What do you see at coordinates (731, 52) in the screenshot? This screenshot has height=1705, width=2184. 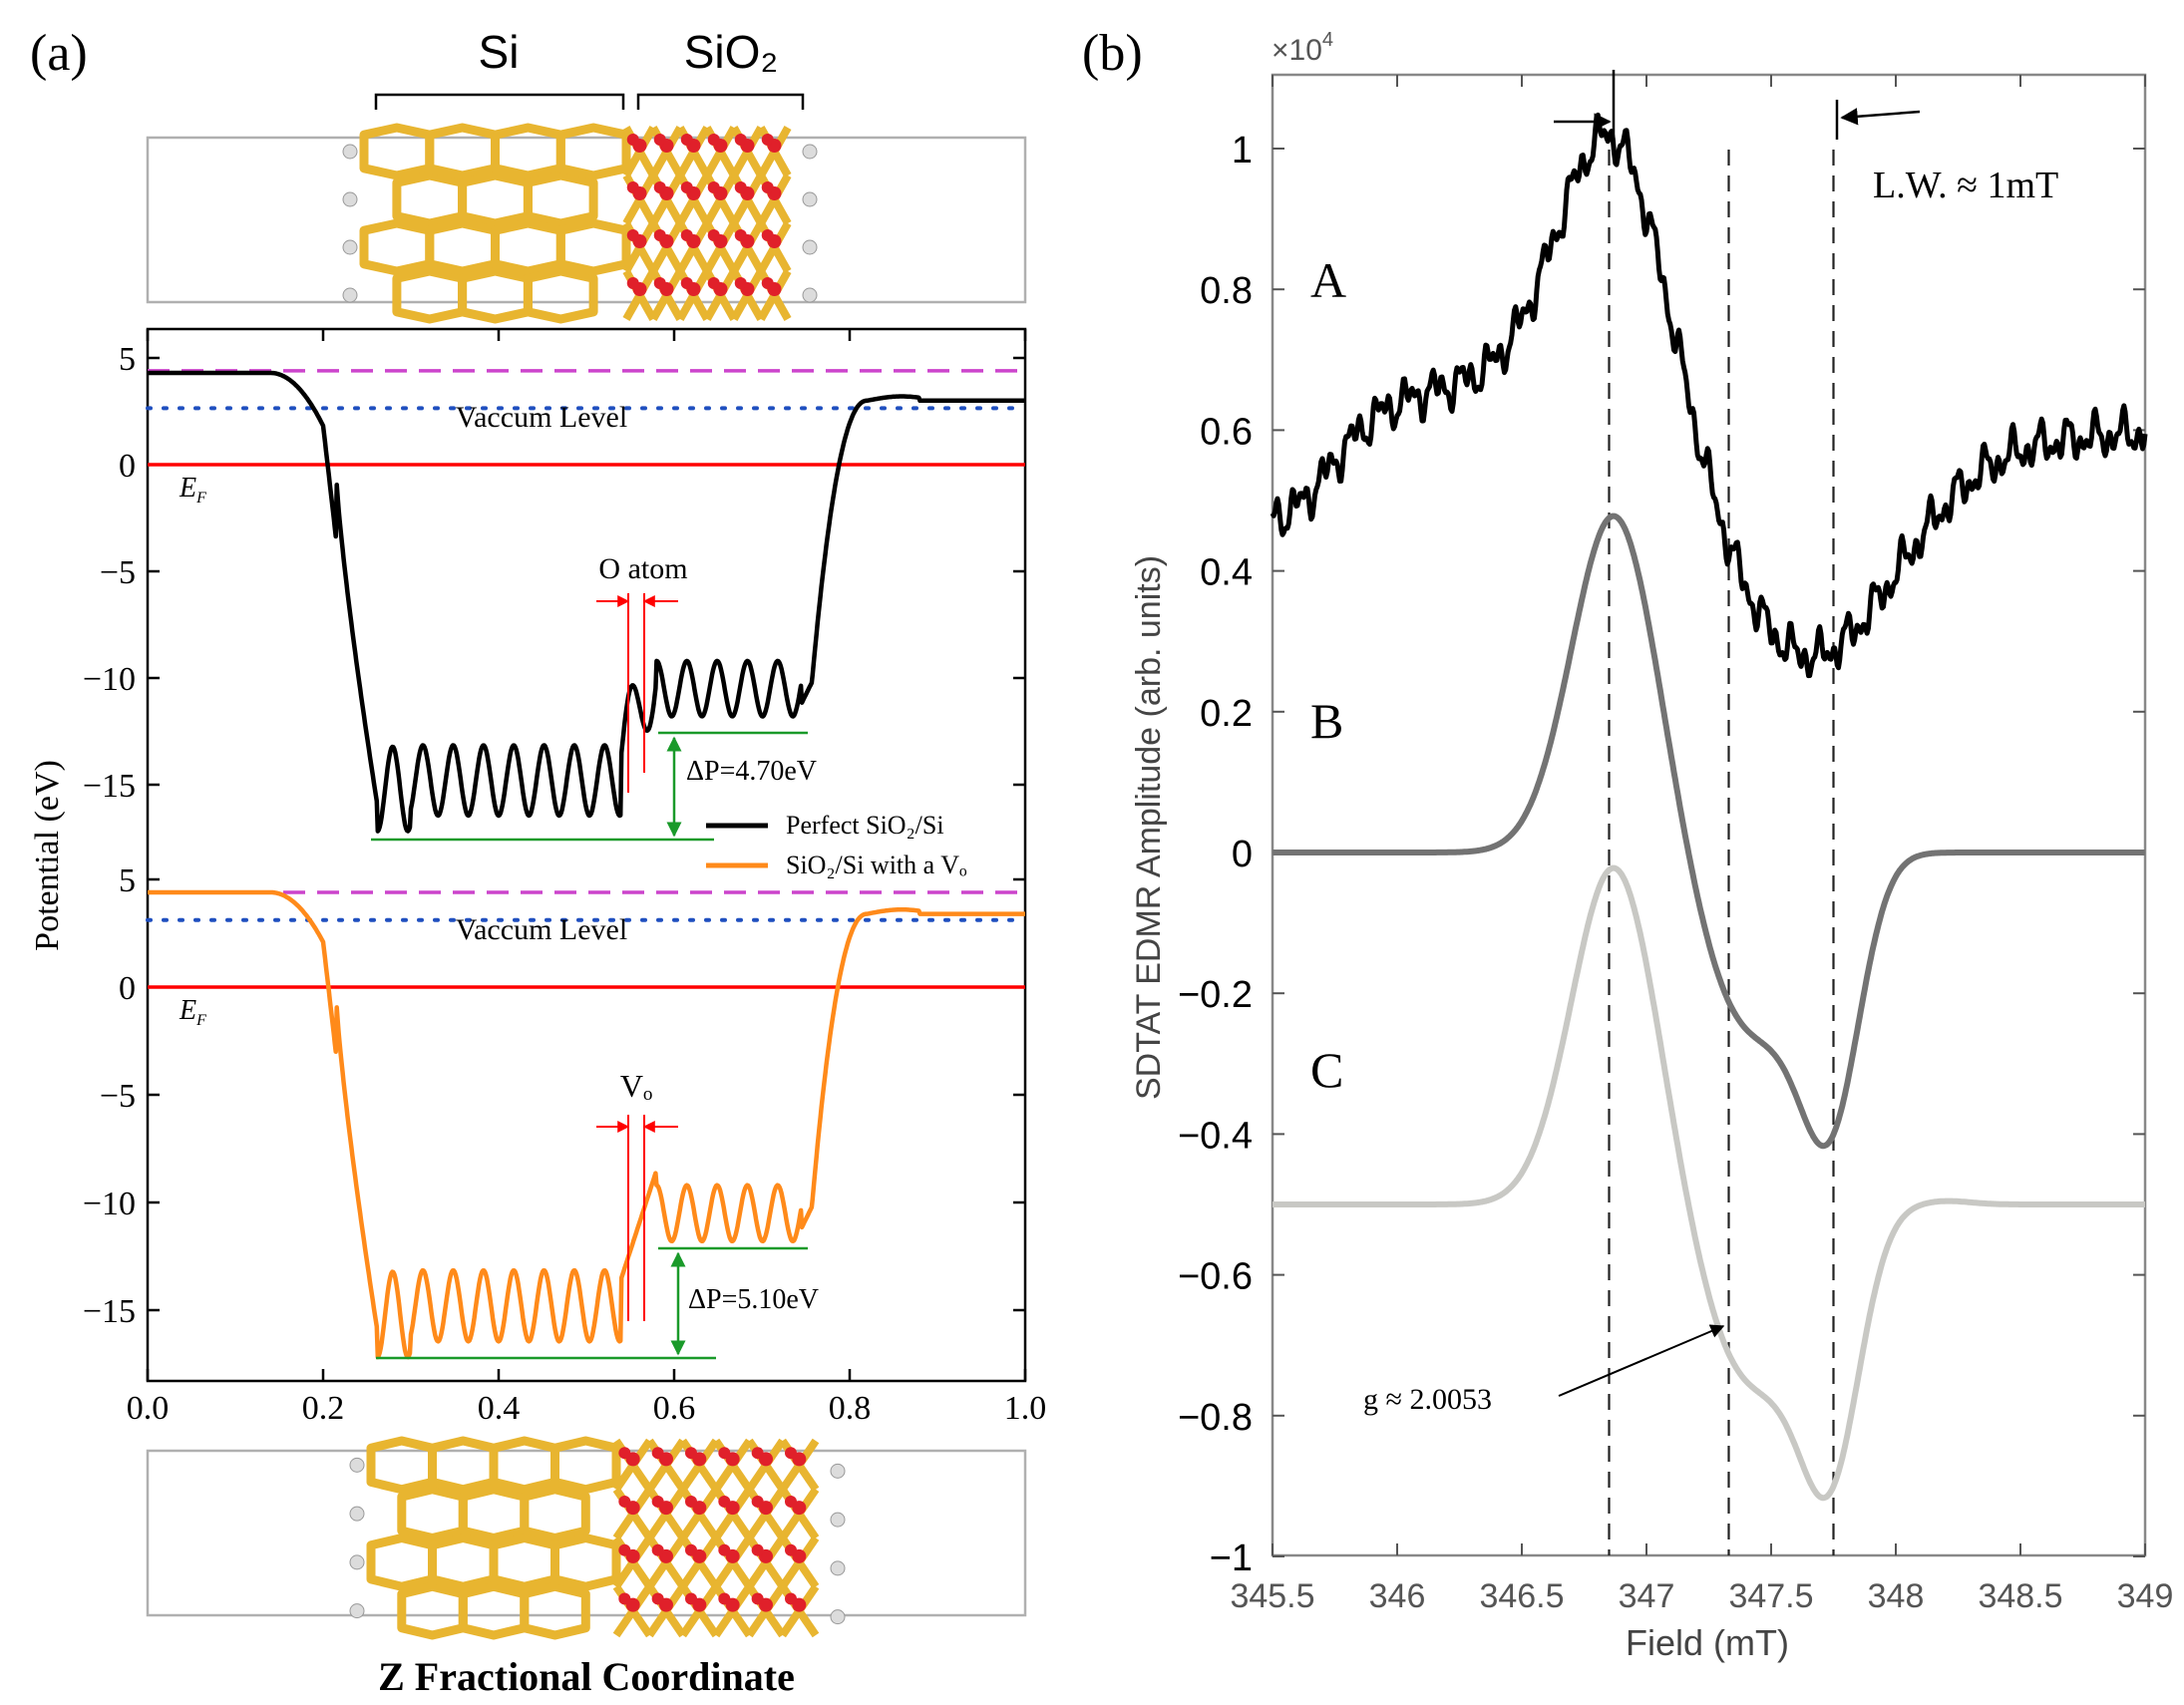 I see `sio2-label: SiO₂` at bounding box center [731, 52].